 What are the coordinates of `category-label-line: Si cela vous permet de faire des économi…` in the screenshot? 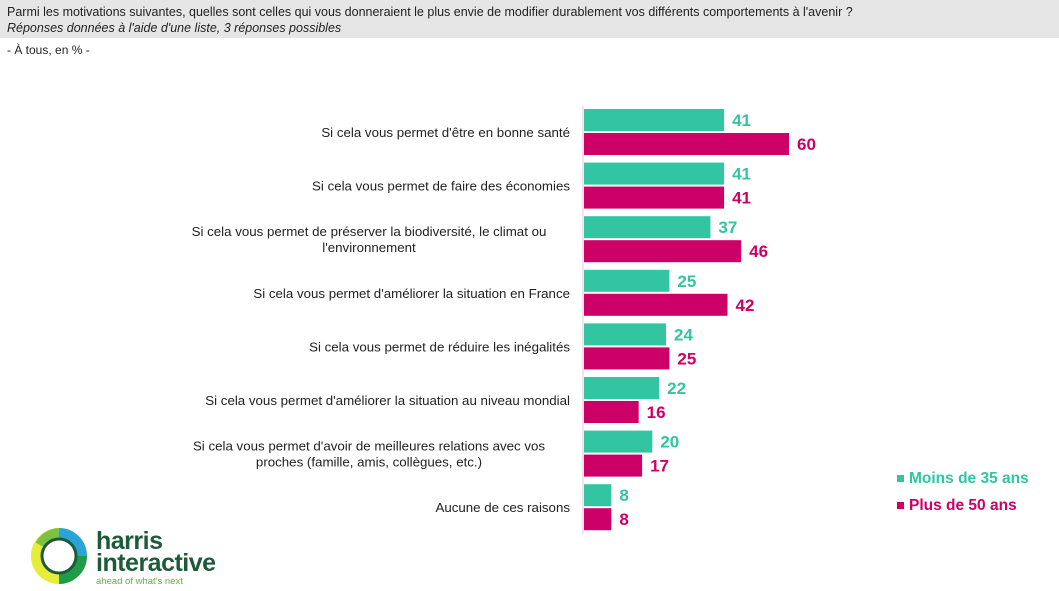 It's located at (441, 186).